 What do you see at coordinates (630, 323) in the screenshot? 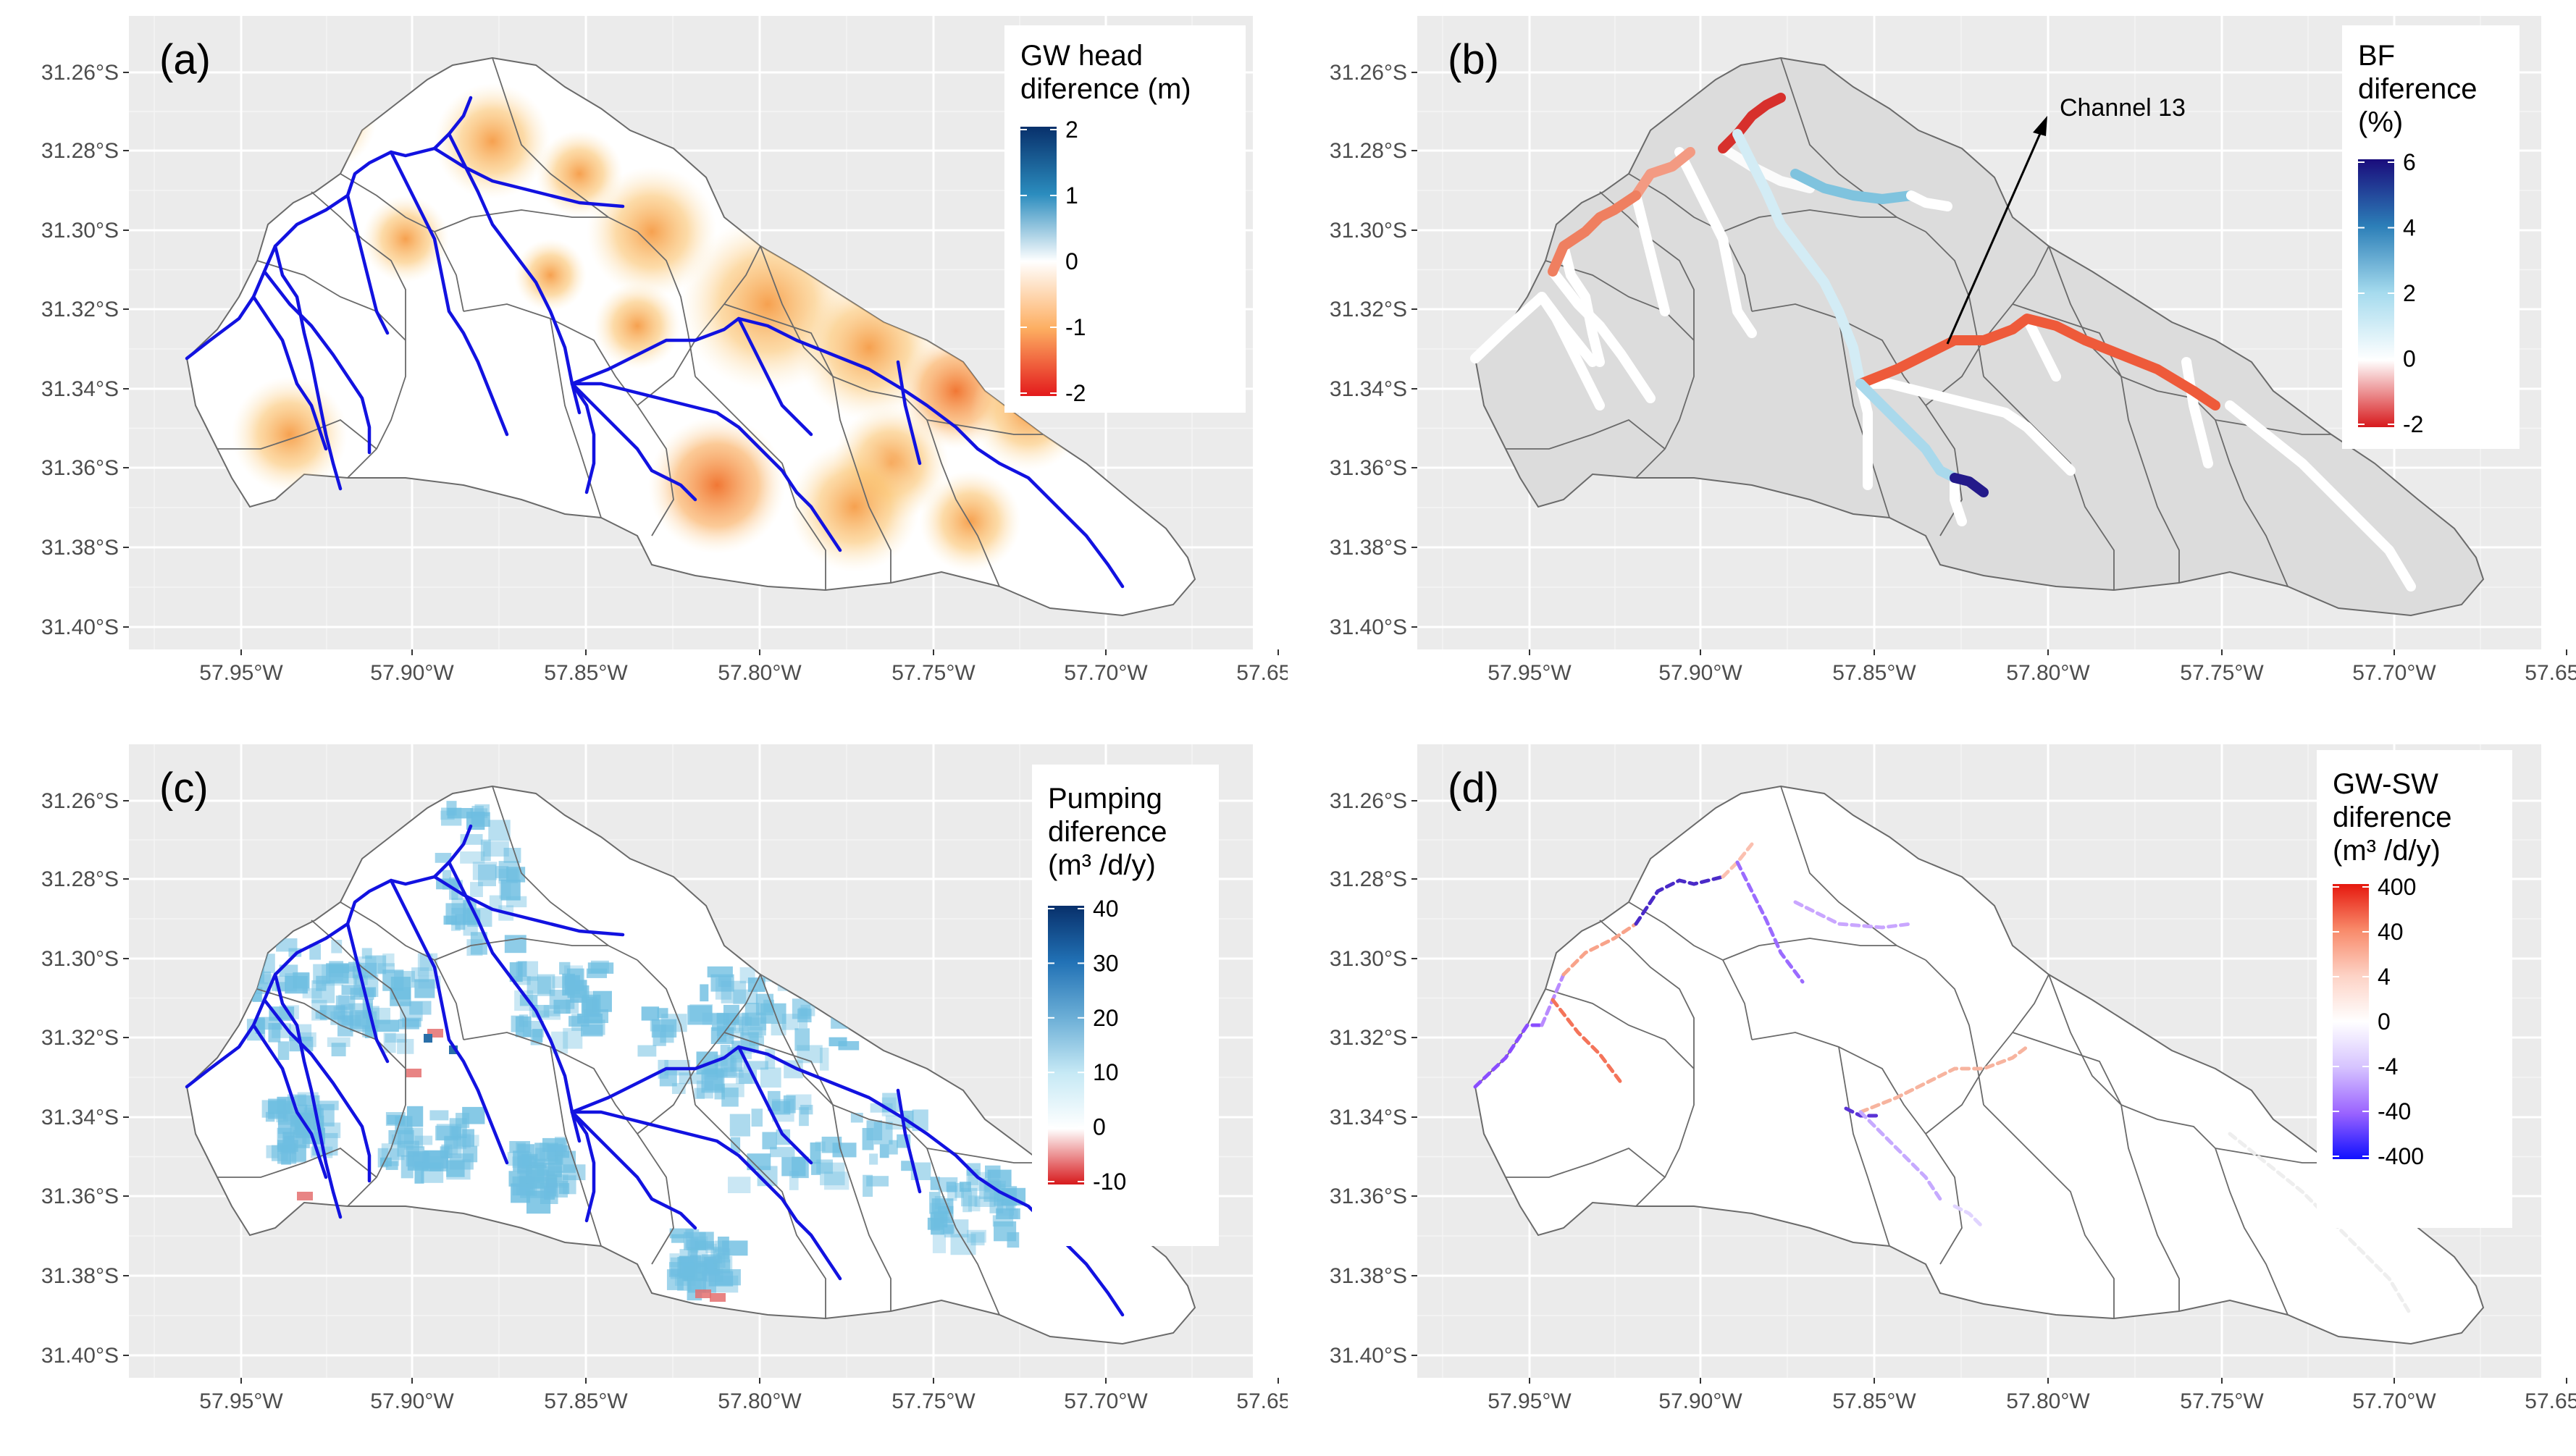
I see `subbasin-boundaries` at bounding box center [630, 323].